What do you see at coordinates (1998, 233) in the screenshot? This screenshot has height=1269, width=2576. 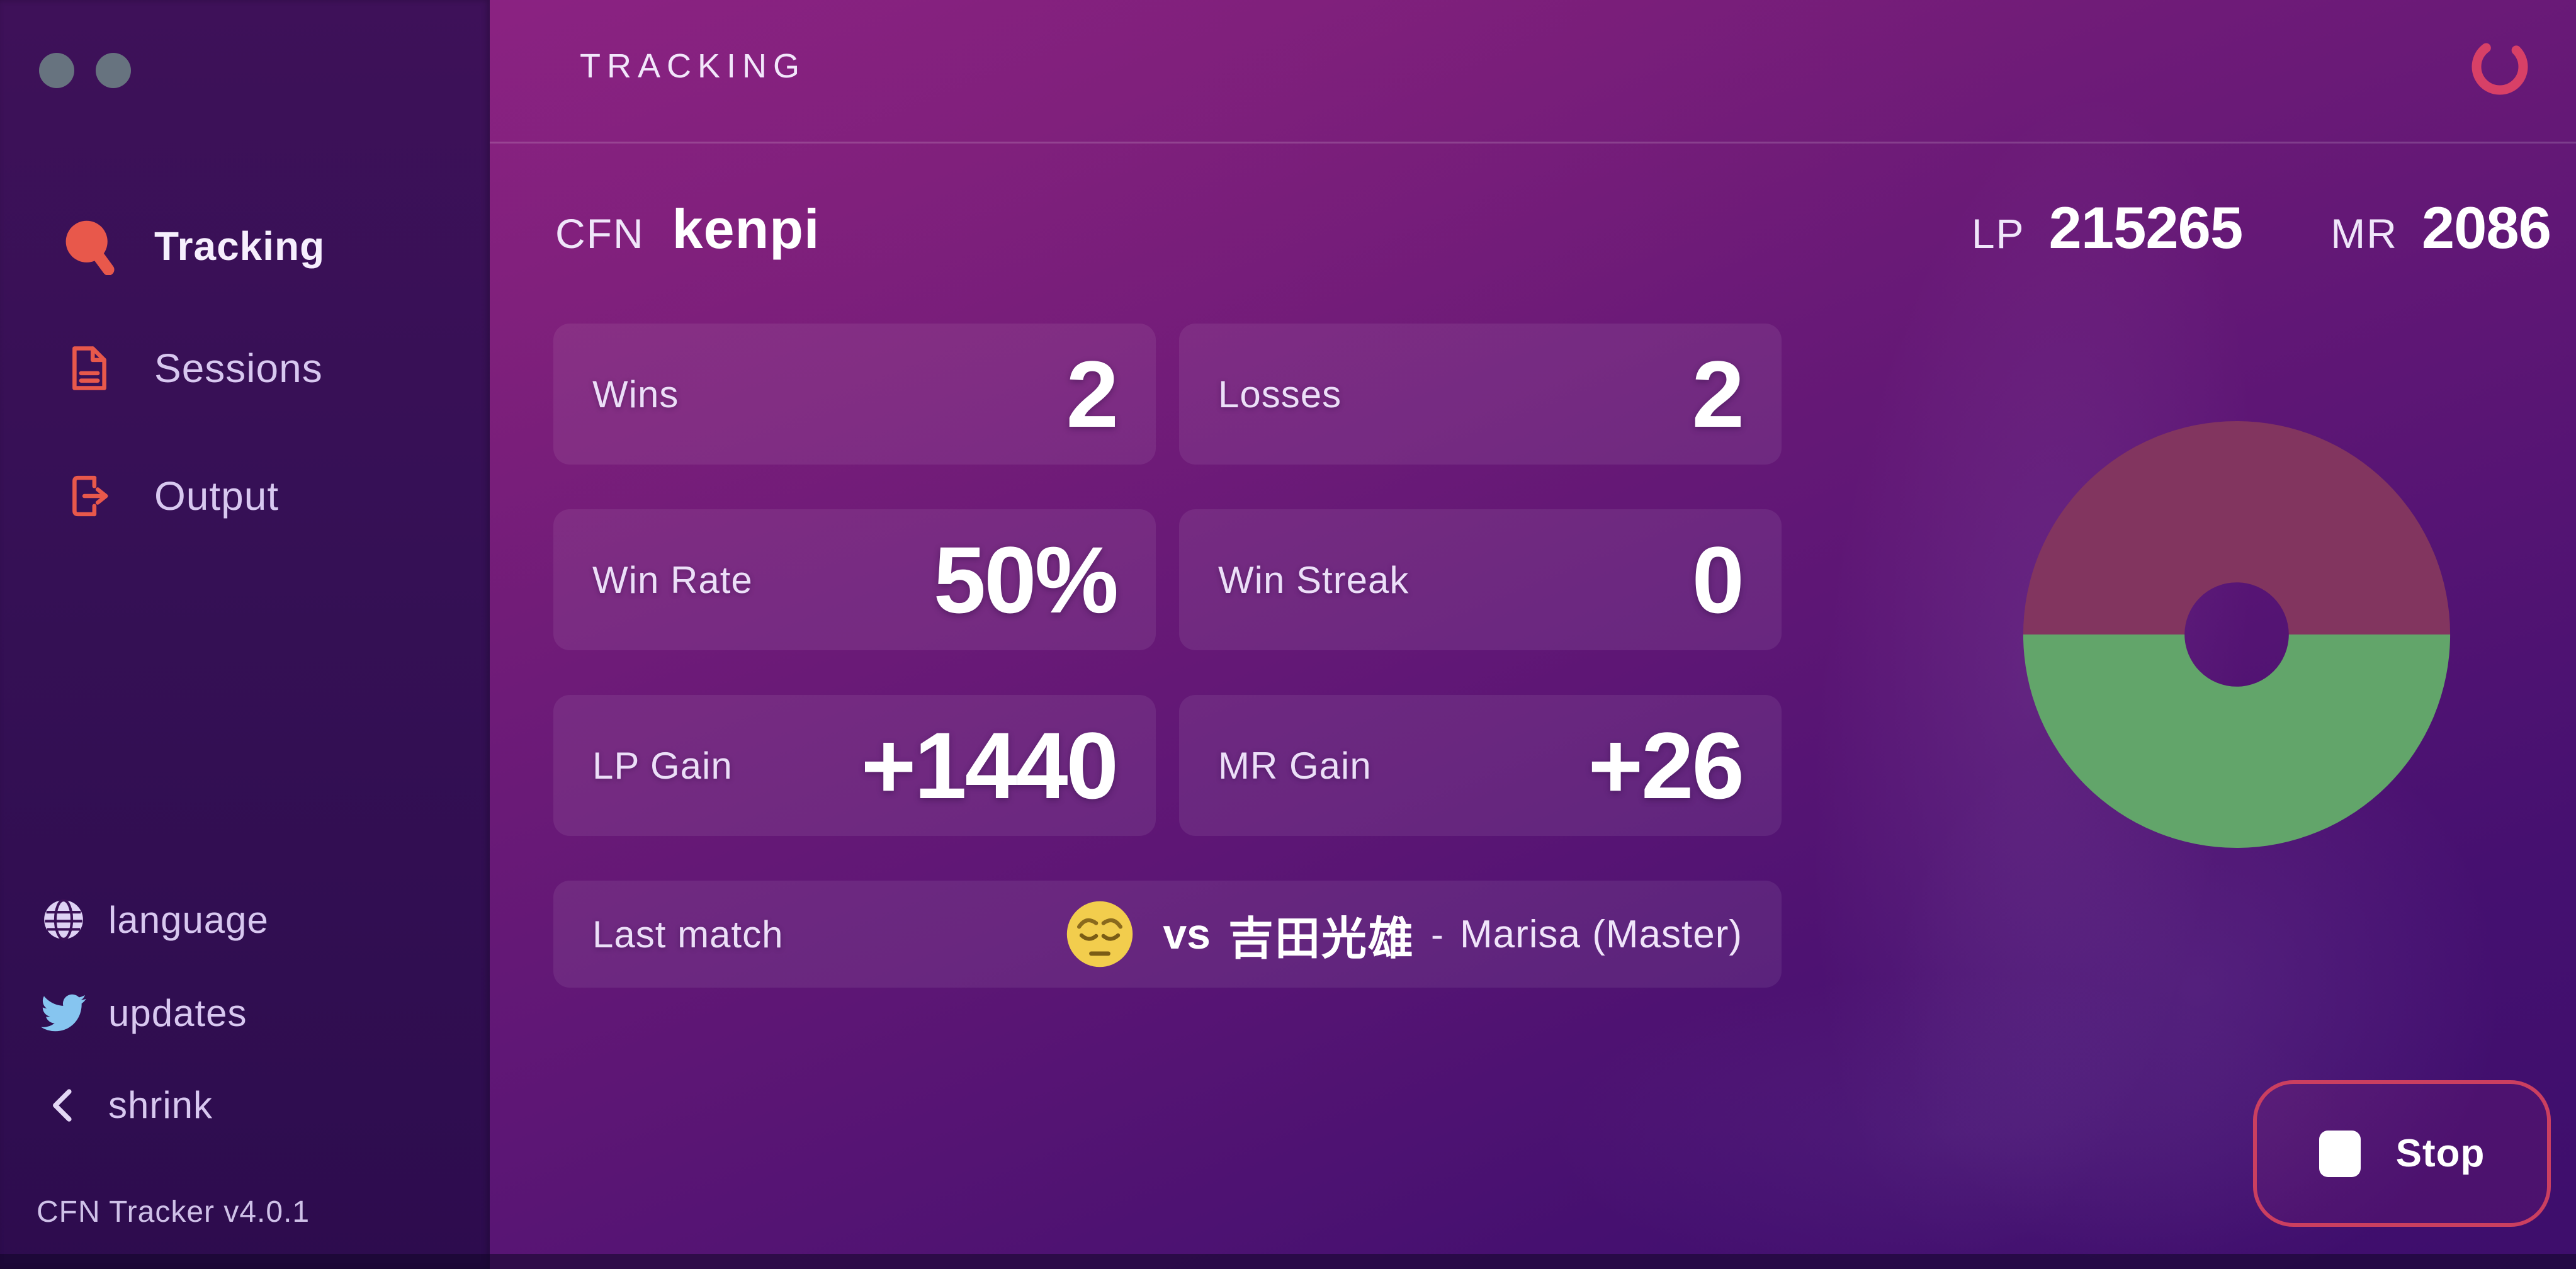 I see `lp-label: LP` at bounding box center [1998, 233].